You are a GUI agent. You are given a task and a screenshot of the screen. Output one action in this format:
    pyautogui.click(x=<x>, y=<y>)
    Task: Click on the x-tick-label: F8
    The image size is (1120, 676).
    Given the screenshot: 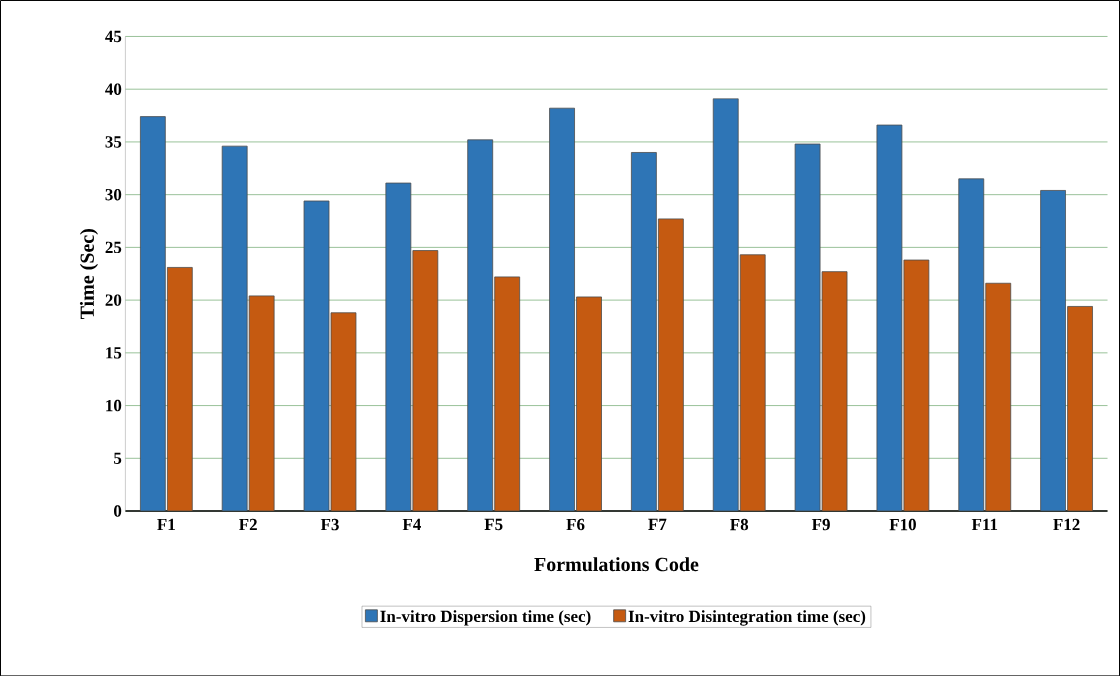 What is the action you would take?
    pyautogui.click(x=739, y=524)
    